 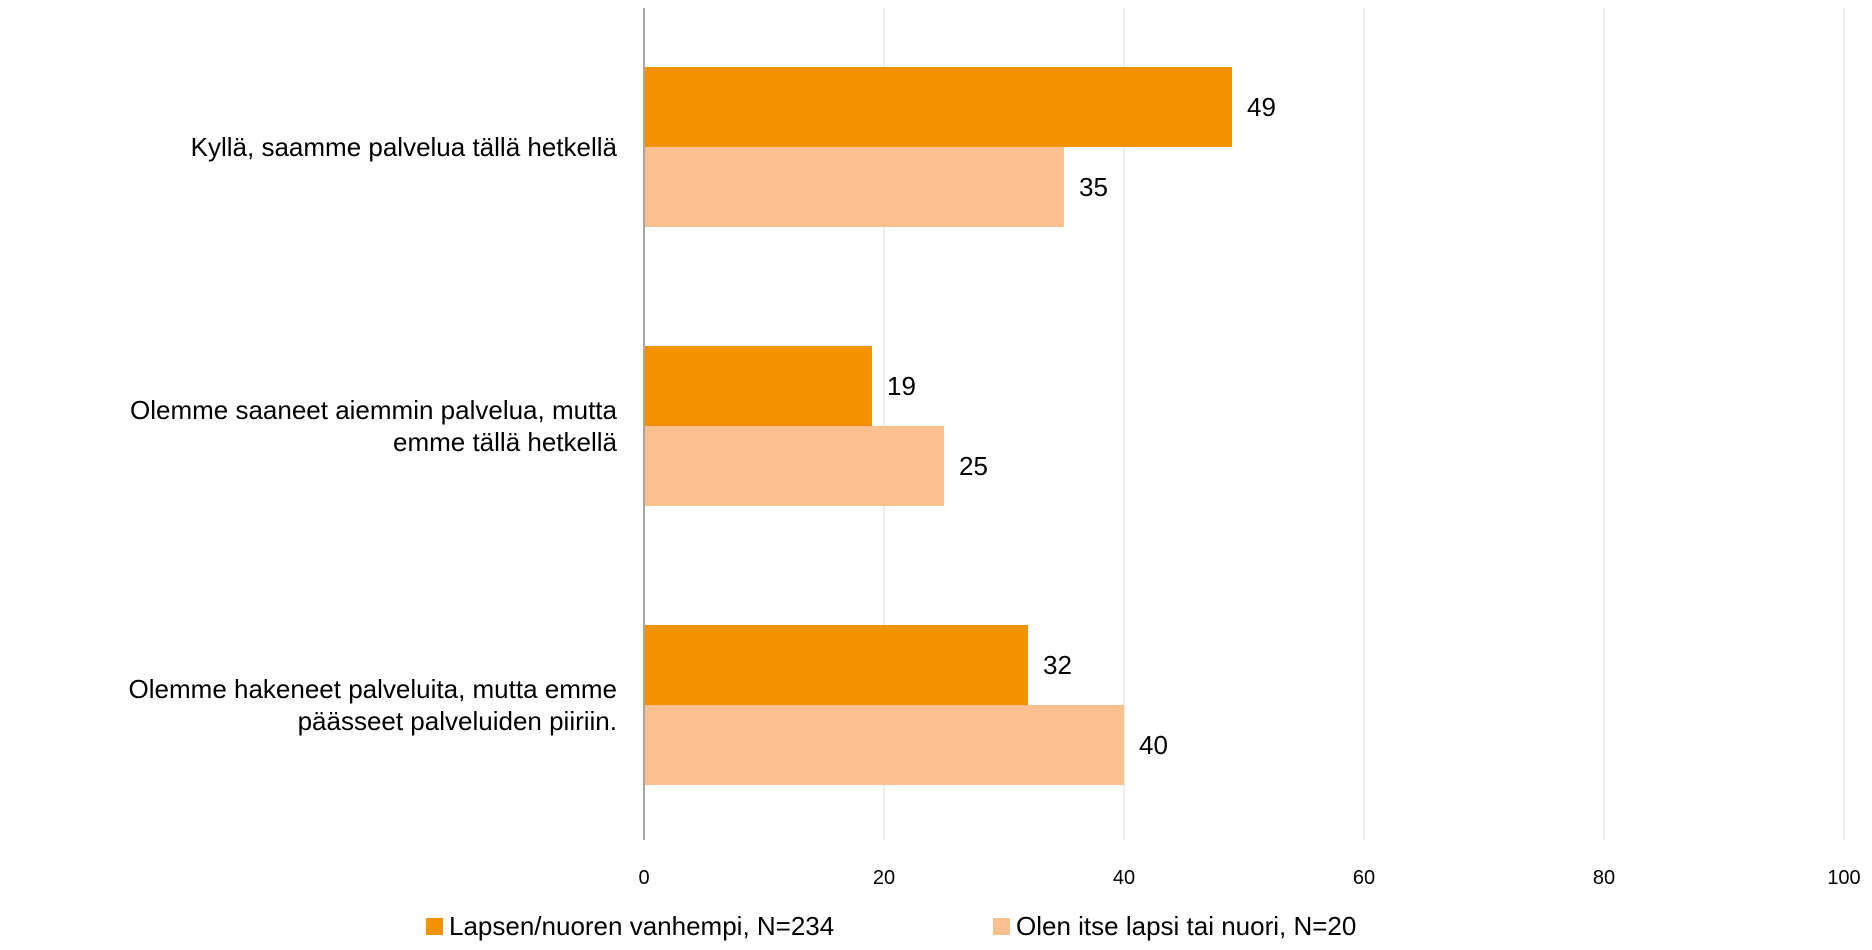 I want to click on legend-item: Olen itse lapsi tai nuori, N=20, so click(x=1174, y=926).